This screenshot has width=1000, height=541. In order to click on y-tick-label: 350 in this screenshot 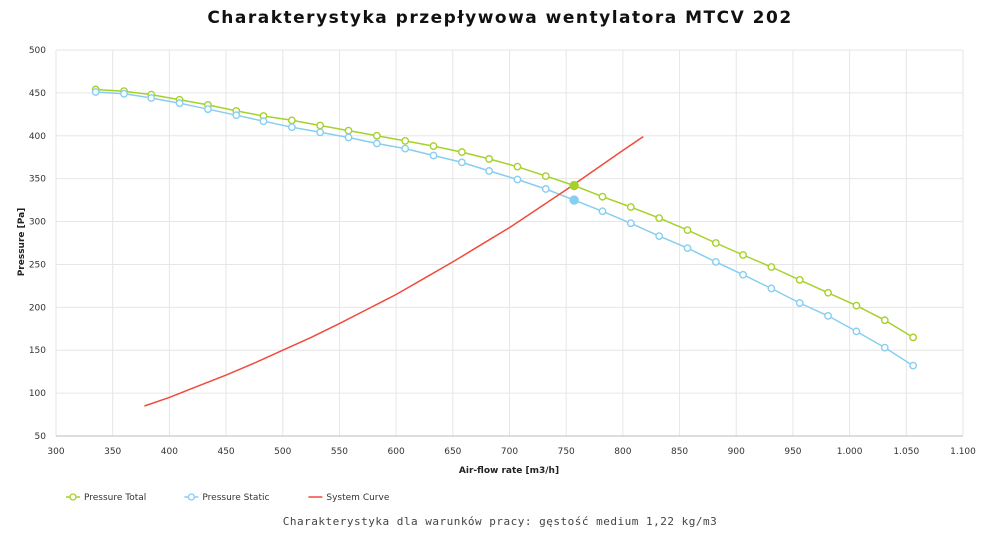, I will do `click(37, 180)`.